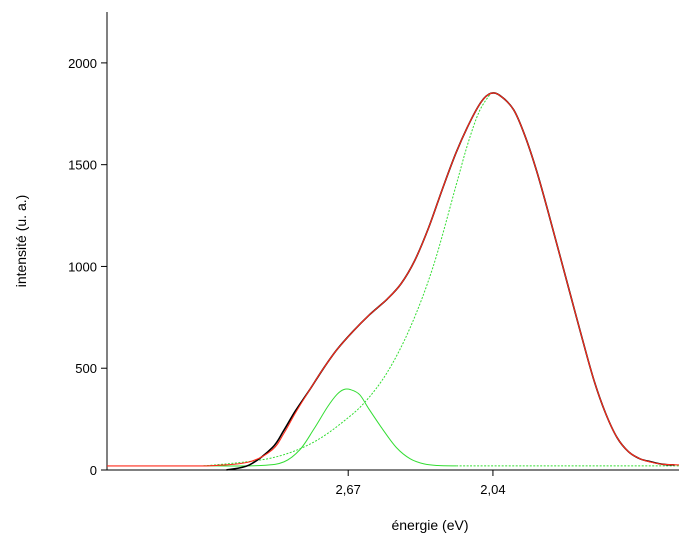  Describe the element at coordinates (82, 266) in the screenshot. I see `y-tick-label: 1000` at that location.